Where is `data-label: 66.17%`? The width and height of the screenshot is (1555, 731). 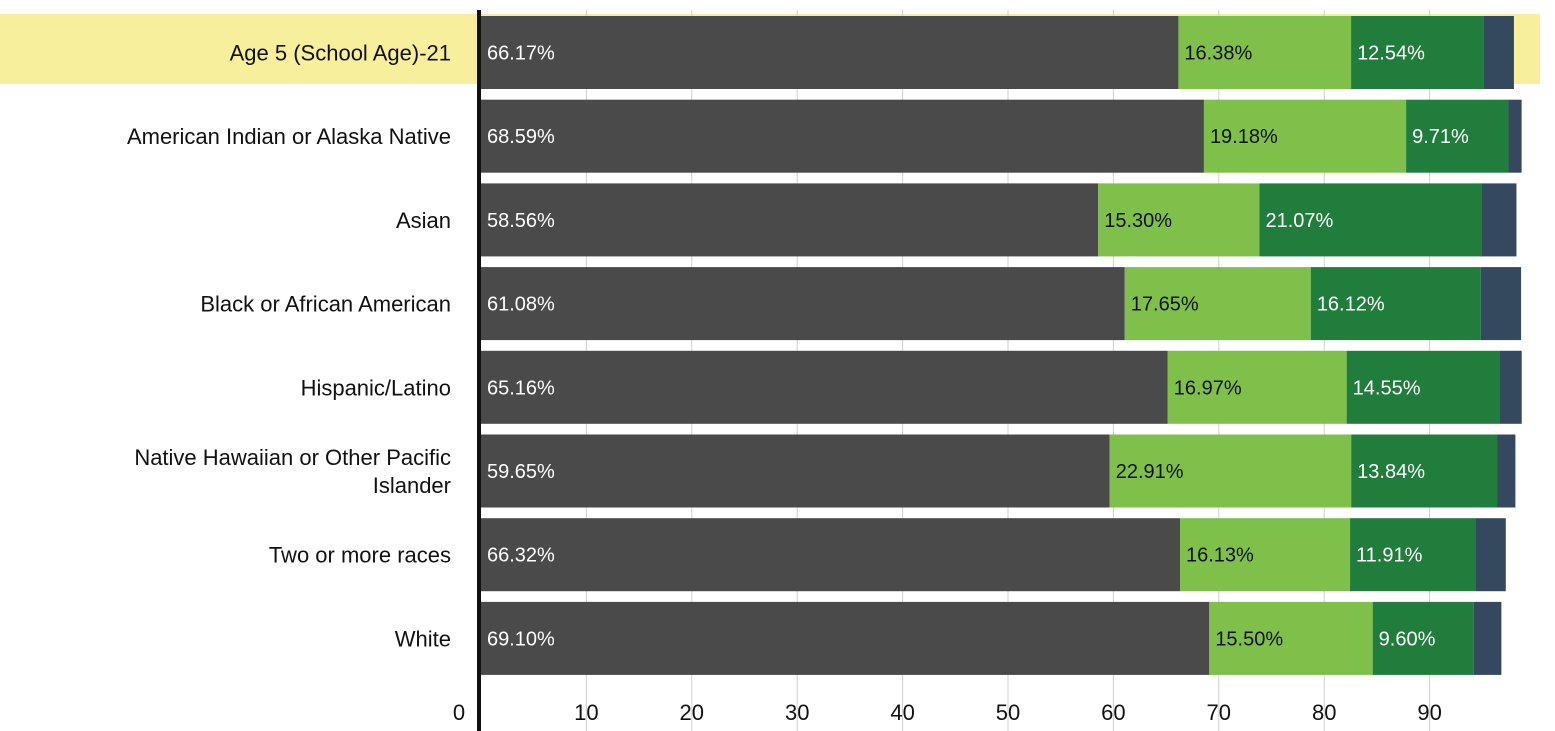
data-label: 66.17% is located at coordinates (521, 54).